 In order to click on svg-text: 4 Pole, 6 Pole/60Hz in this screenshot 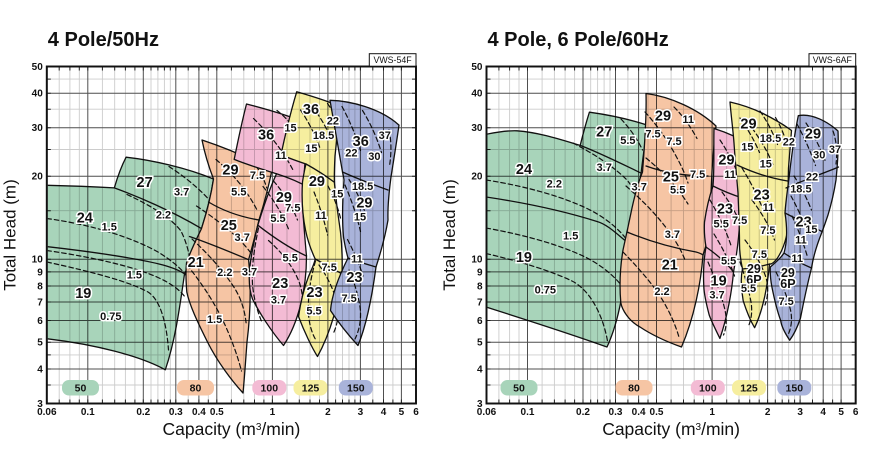, I will do `click(578, 40)`.